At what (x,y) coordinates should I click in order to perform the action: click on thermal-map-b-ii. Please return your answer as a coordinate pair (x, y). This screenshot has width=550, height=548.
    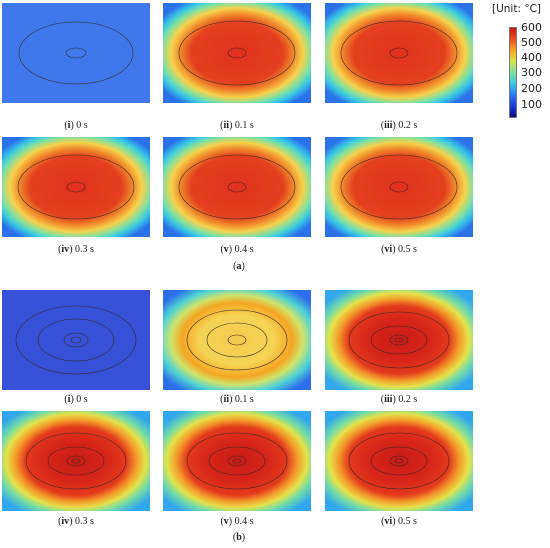
    Looking at the image, I should click on (237, 340).